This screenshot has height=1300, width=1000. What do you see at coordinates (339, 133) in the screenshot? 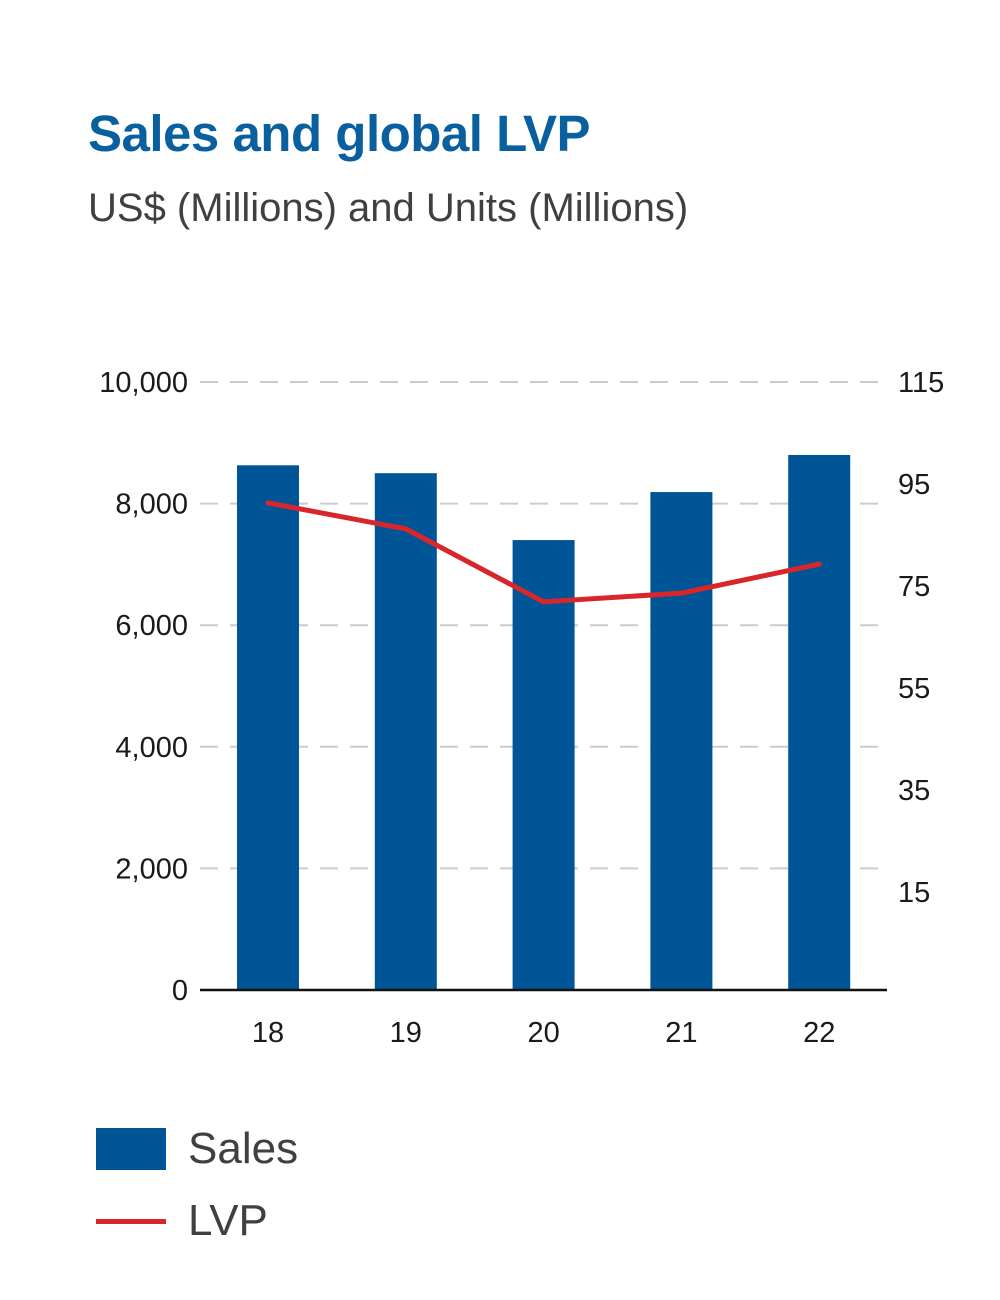
I see `chart-title: Sales and global LVP` at bounding box center [339, 133].